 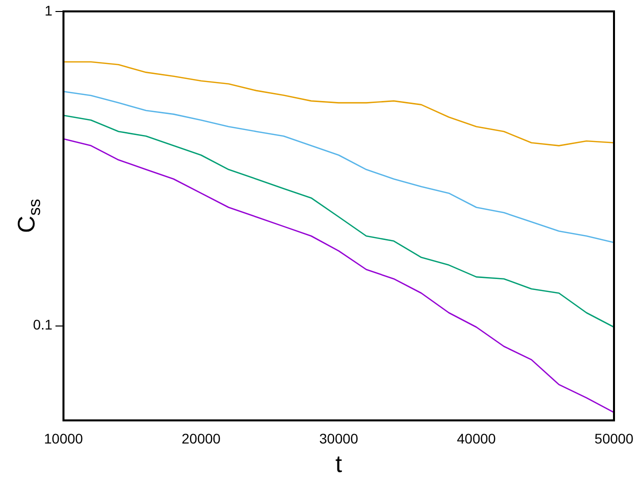 What do you see at coordinates (29, 215) in the screenshot?
I see `y-axis-title: Css` at bounding box center [29, 215].